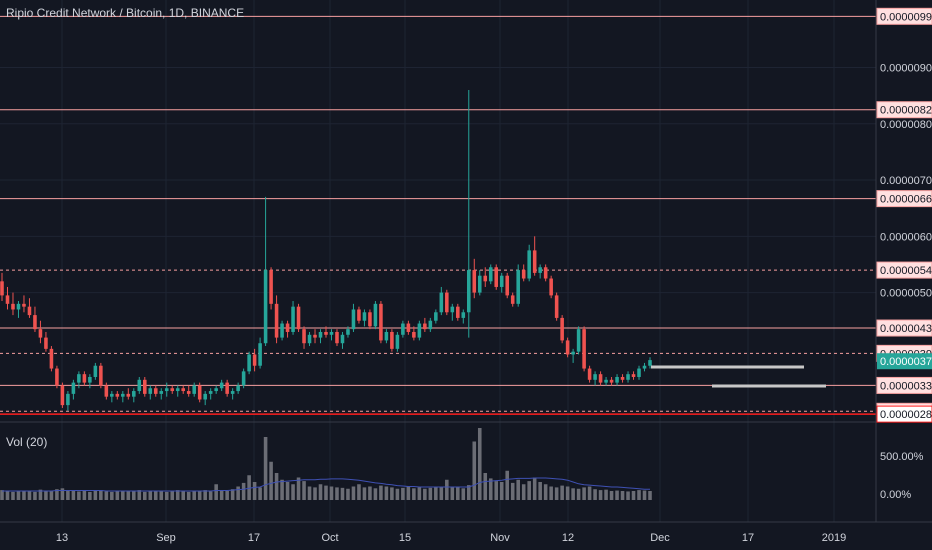 Image resolution: width=932 pixels, height=550 pixels. What do you see at coordinates (902, 457) in the screenshot?
I see `volume-tick-label: 500.00%` at bounding box center [902, 457].